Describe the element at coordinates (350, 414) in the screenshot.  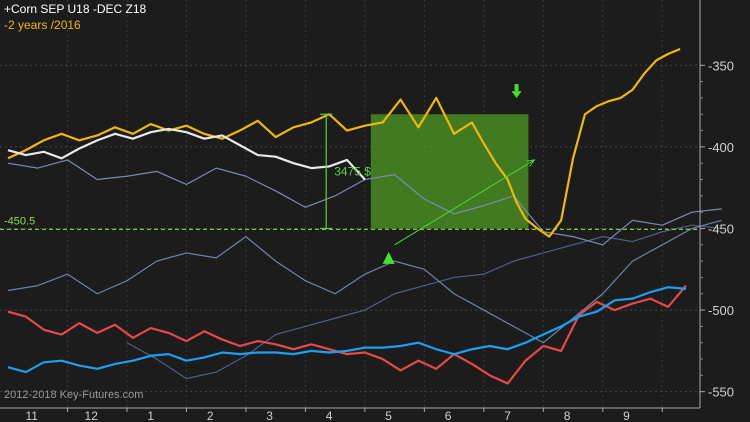
I see `x-axis: 11 12 1 2 3 4 5 6 7 8 9` at that location.